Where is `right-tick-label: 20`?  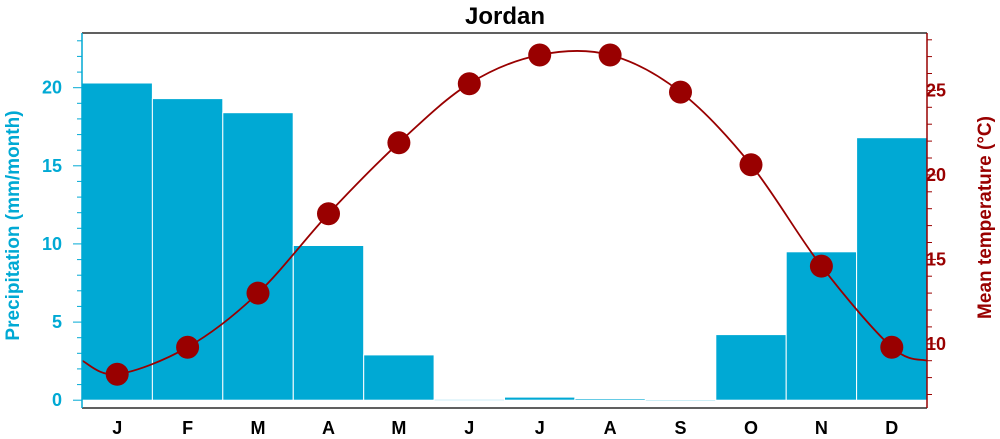
right-tick-label: 20 is located at coordinates (936, 175).